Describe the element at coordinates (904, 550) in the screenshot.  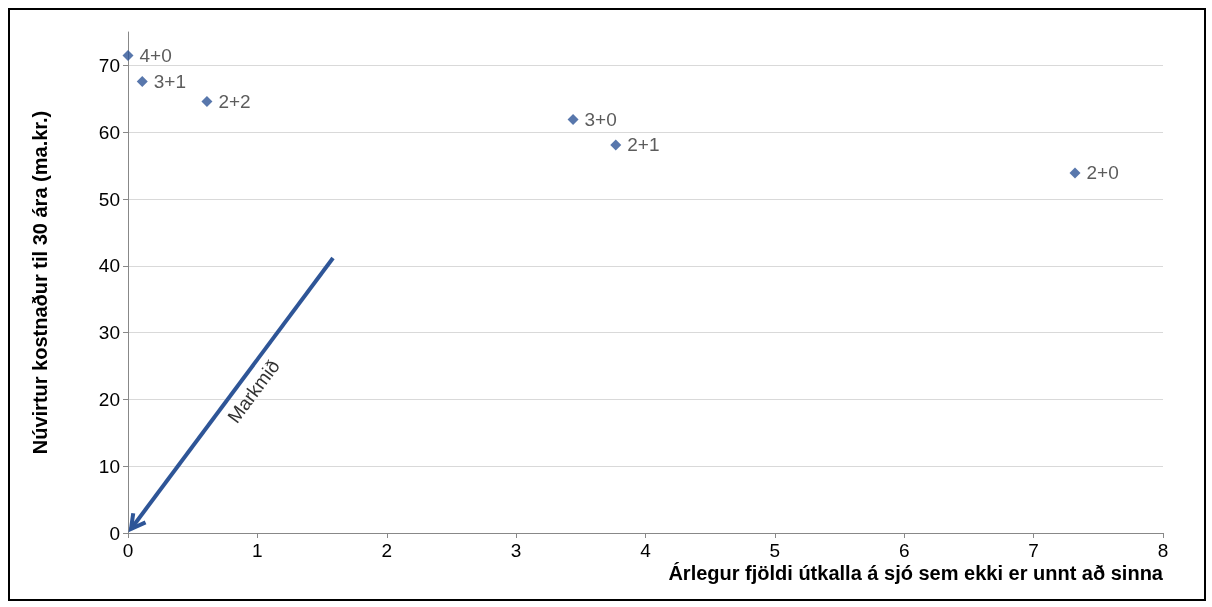
I see `x-tick-label: 6` at that location.